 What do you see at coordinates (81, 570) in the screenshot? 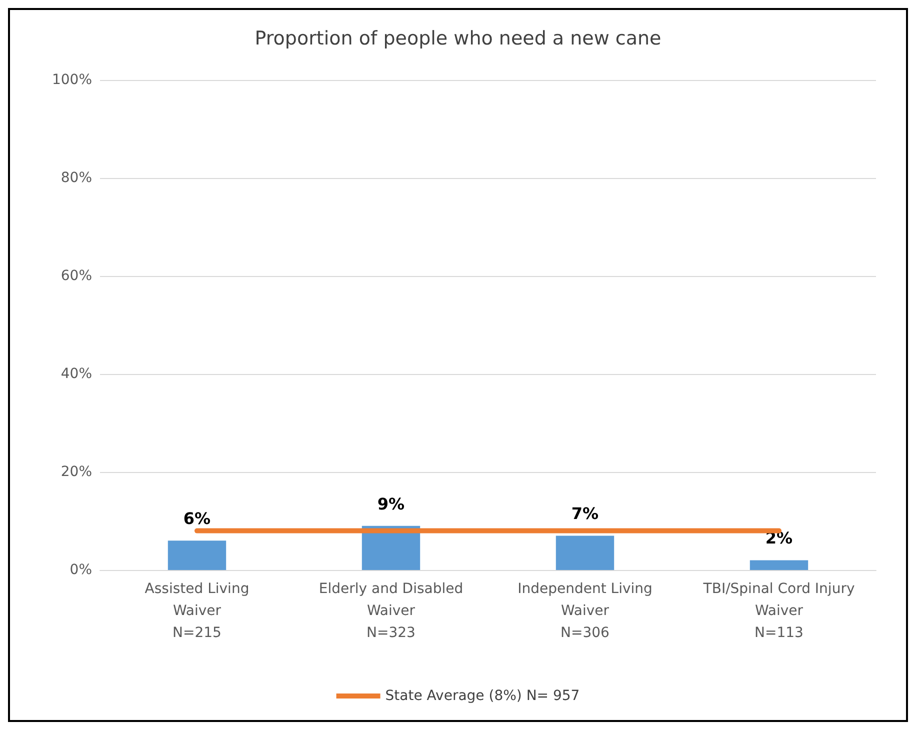
I see `y-tick-label: 0%` at bounding box center [81, 570].